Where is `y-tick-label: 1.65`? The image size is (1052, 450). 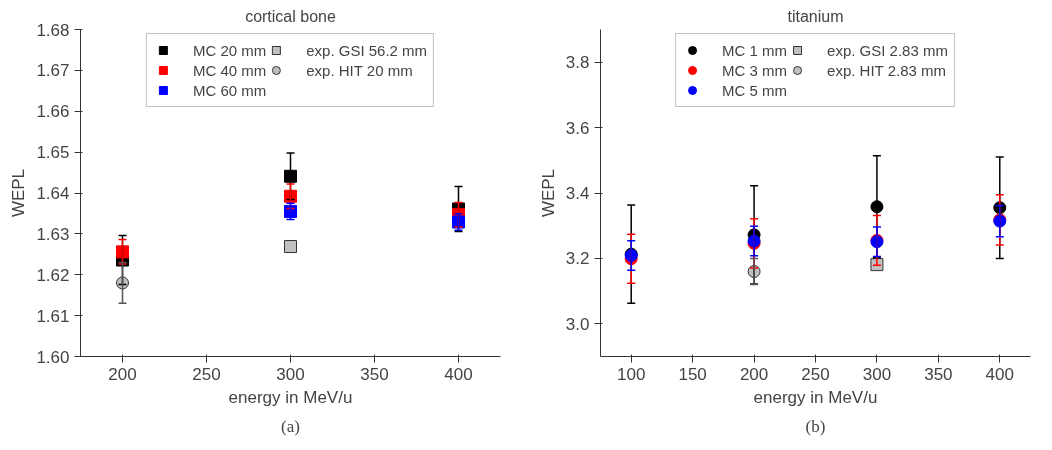
y-tick-label: 1.65 is located at coordinates (53, 153).